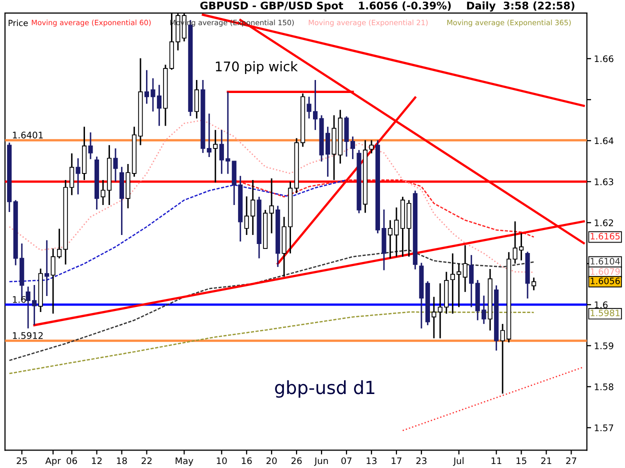 The width and height of the screenshot is (625, 468). What do you see at coordinates (605, 261) in the screenshot?
I see `annotation: 1.6104` at bounding box center [605, 261].